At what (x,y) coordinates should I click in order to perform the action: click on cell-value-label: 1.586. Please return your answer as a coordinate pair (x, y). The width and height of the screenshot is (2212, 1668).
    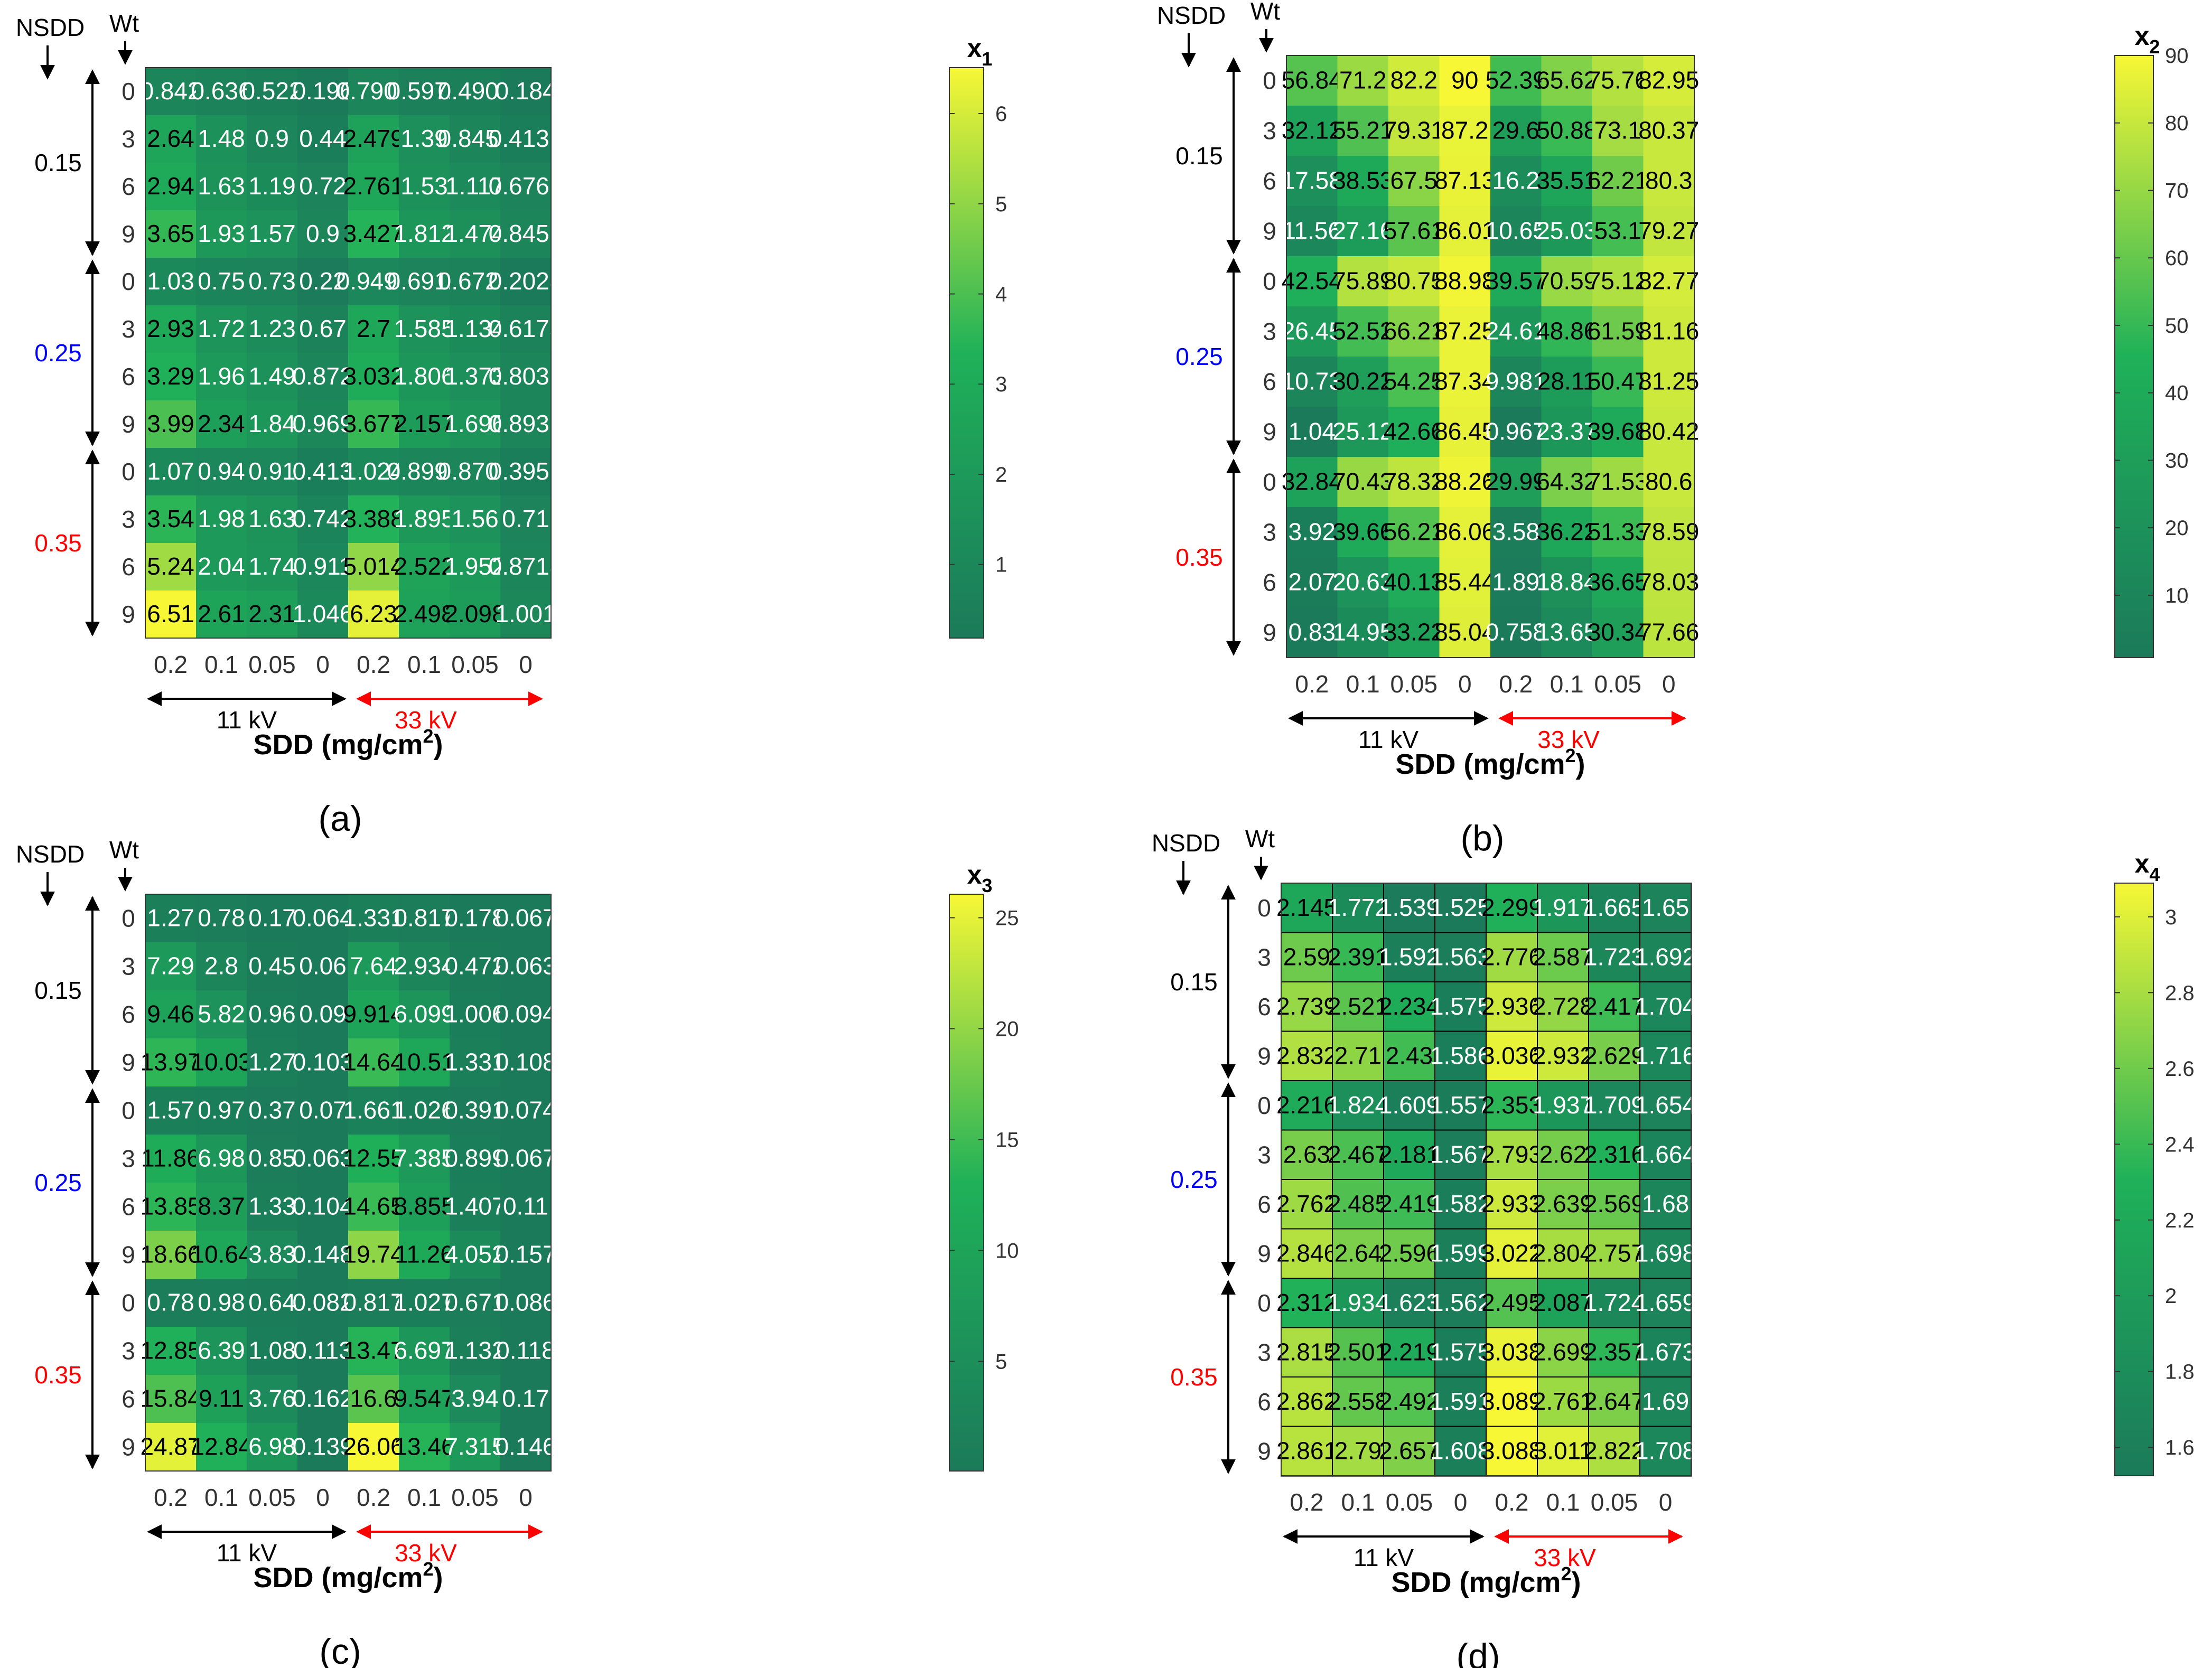
    Looking at the image, I should click on (1460, 1055).